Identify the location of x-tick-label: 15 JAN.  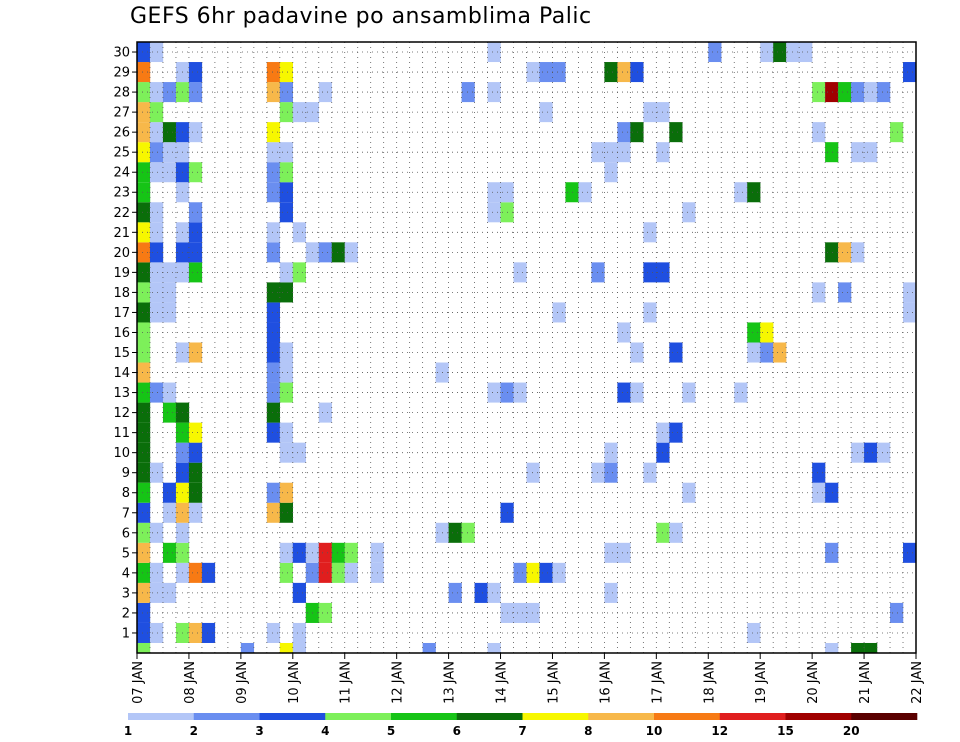
(553, 682).